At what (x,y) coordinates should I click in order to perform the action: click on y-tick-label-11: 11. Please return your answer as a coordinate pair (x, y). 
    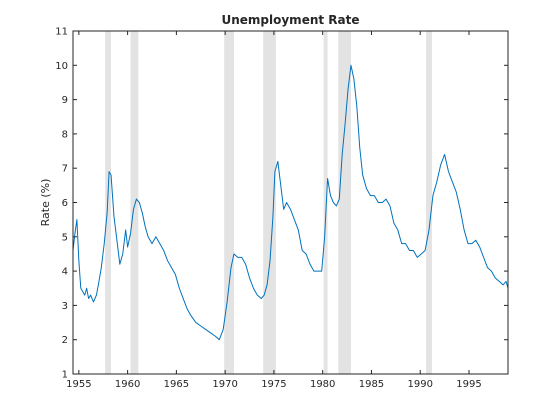
    Looking at the image, I should click on (61, 32).